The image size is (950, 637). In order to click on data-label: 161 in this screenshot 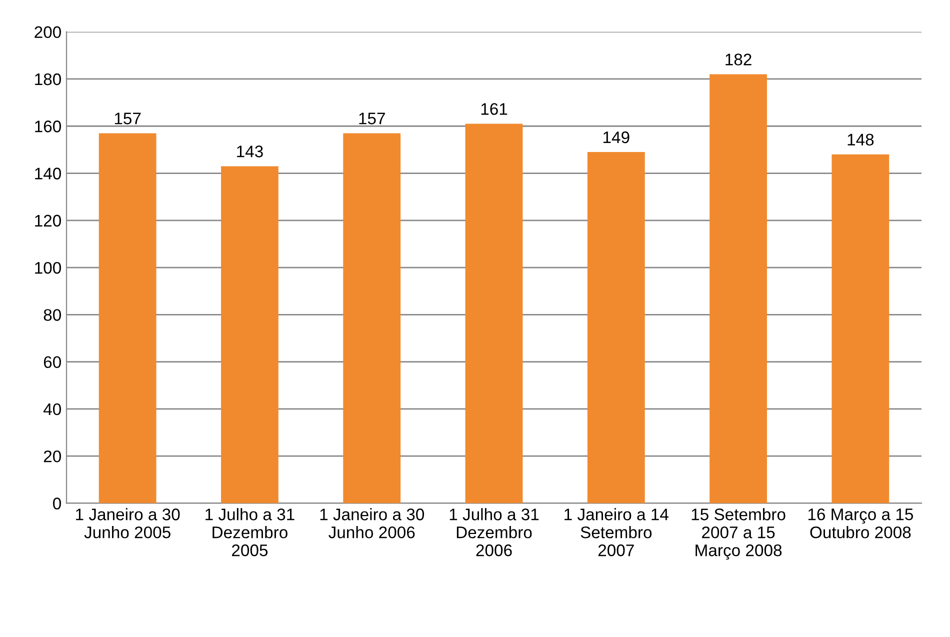, I will do `click(494, 109)`.